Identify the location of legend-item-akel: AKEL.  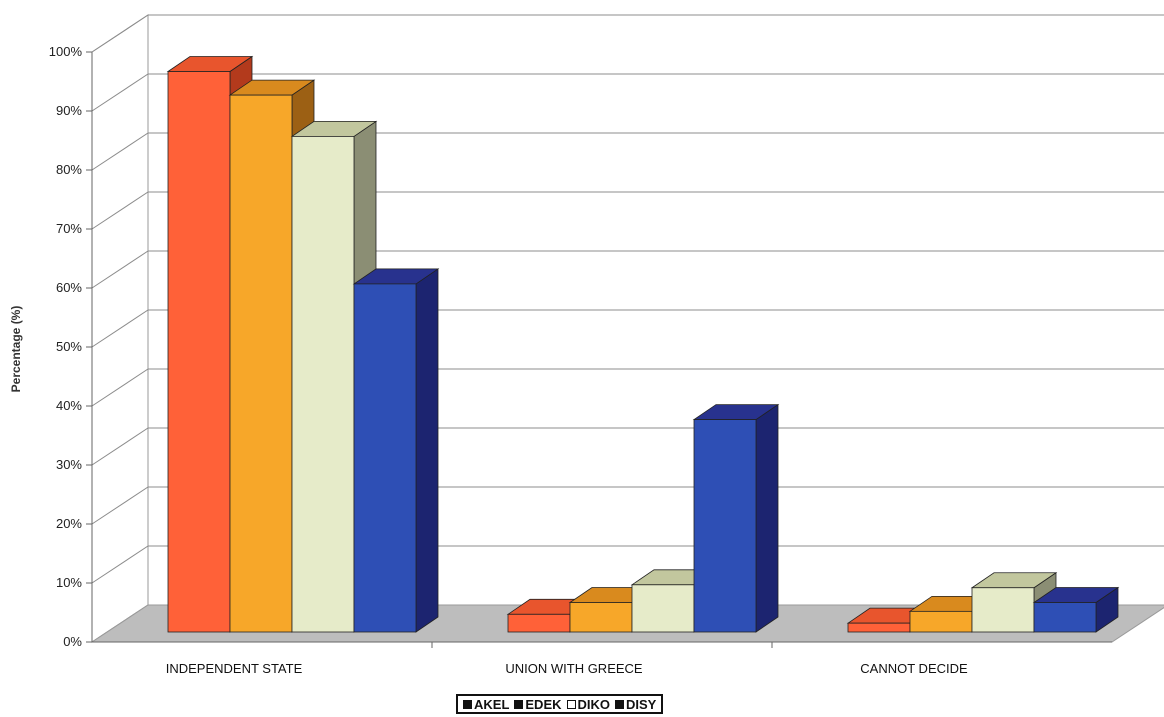
(486, 704).